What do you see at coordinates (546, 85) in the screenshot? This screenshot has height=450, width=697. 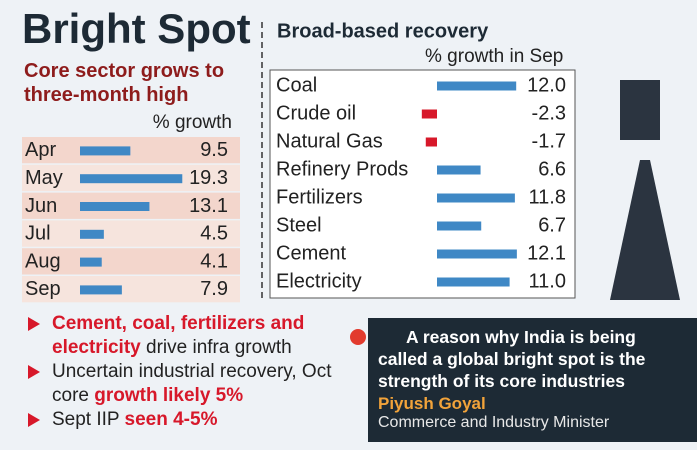 I see `value-label: 12.0` at bounding box center [546, 85].